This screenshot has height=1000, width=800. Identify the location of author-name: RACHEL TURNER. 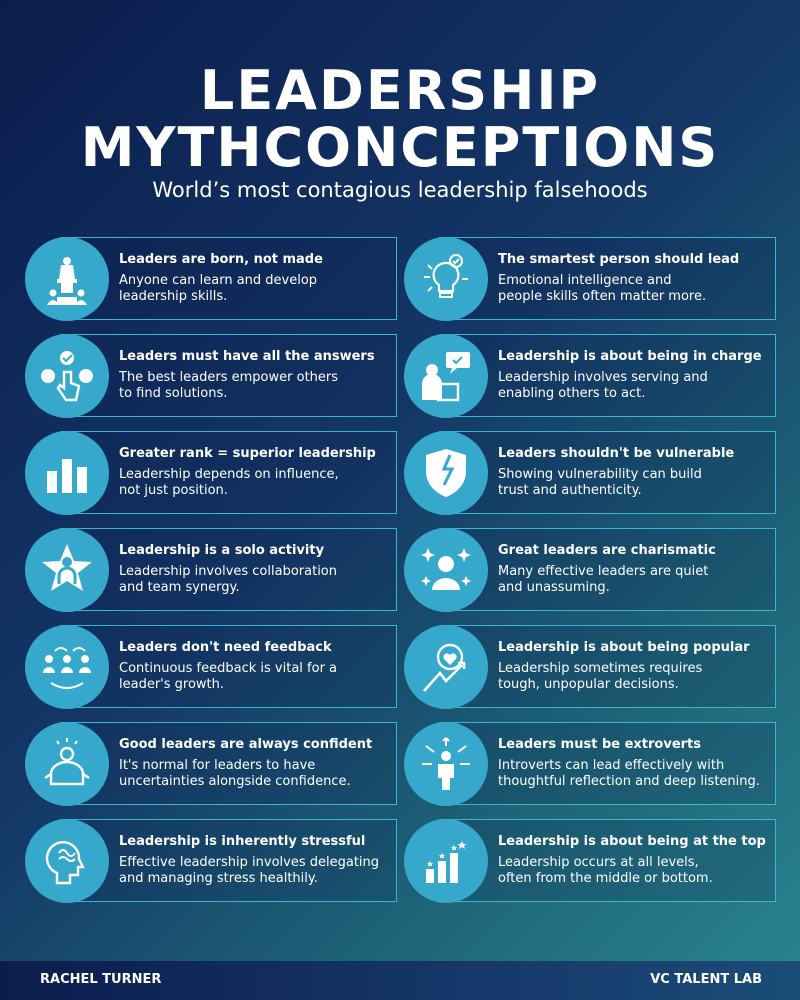
(101, 979).